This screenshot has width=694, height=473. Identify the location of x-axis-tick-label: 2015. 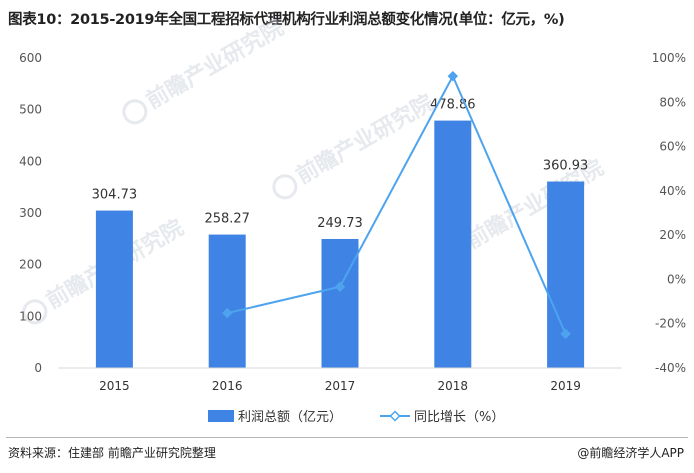
(114, 386).